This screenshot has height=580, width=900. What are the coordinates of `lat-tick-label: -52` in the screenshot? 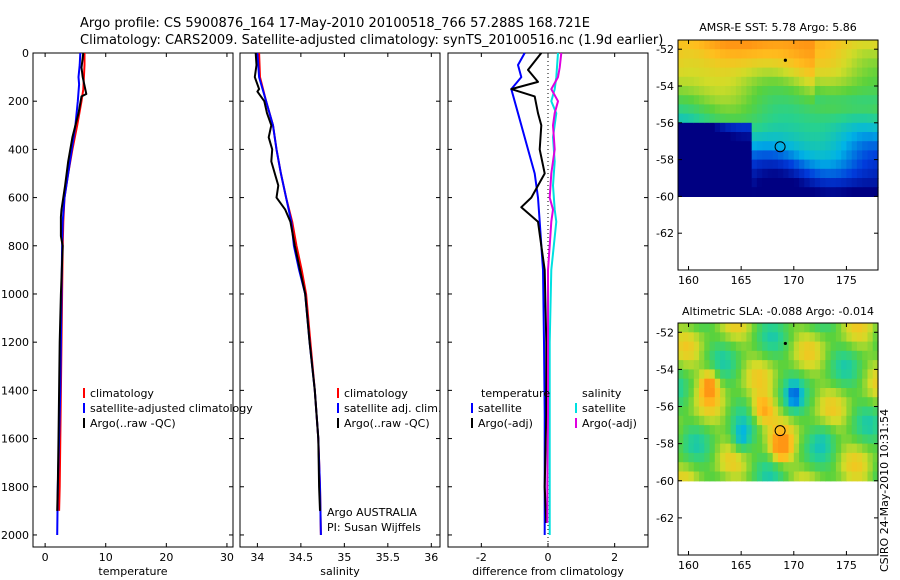 It's located at (665, 332).